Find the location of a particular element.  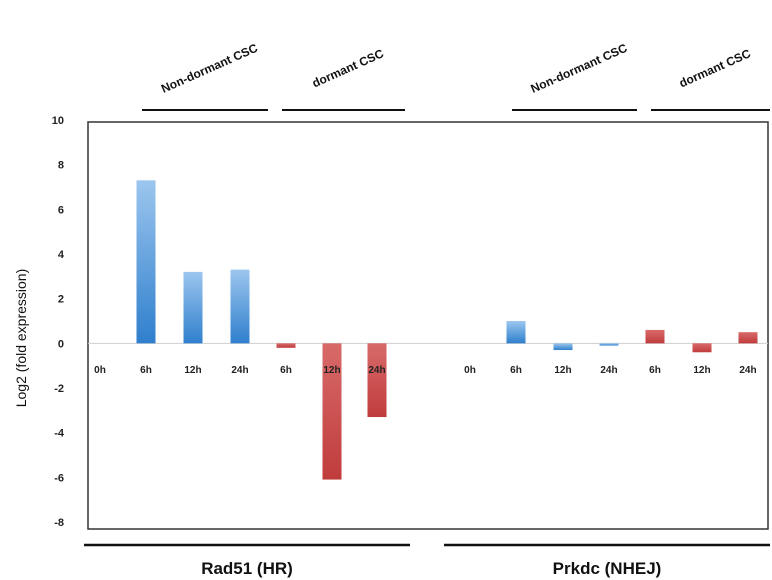

y-tick-label: -6 is located at coordinates (59, 478).